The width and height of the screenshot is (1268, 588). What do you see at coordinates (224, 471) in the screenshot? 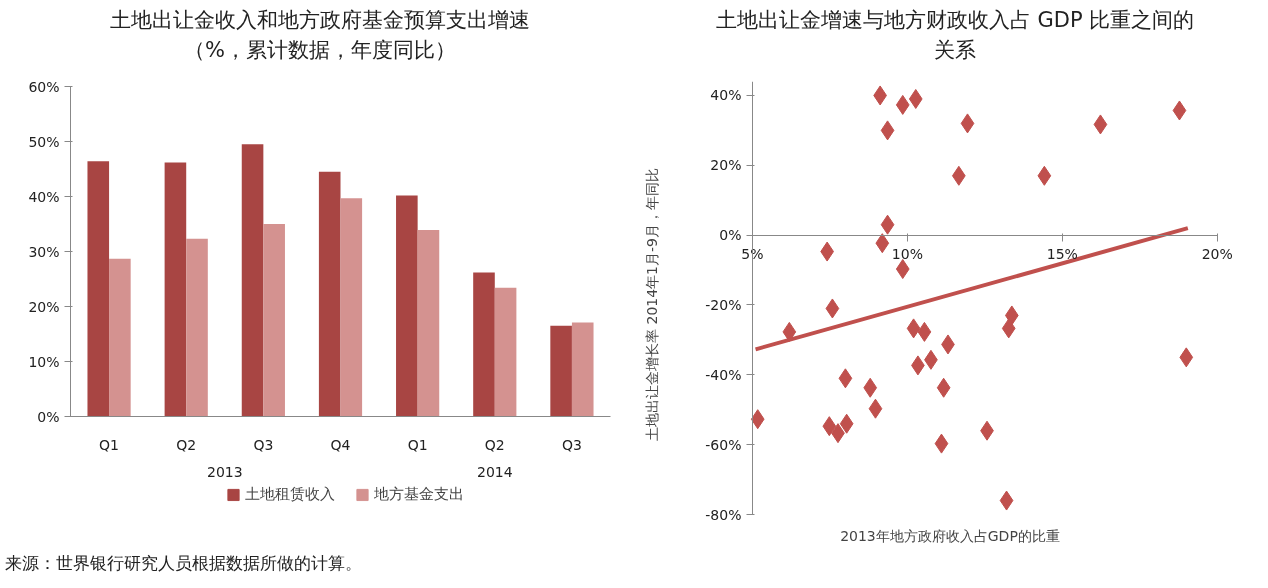
I see `text: 2013` at bounding box center [224, 471].